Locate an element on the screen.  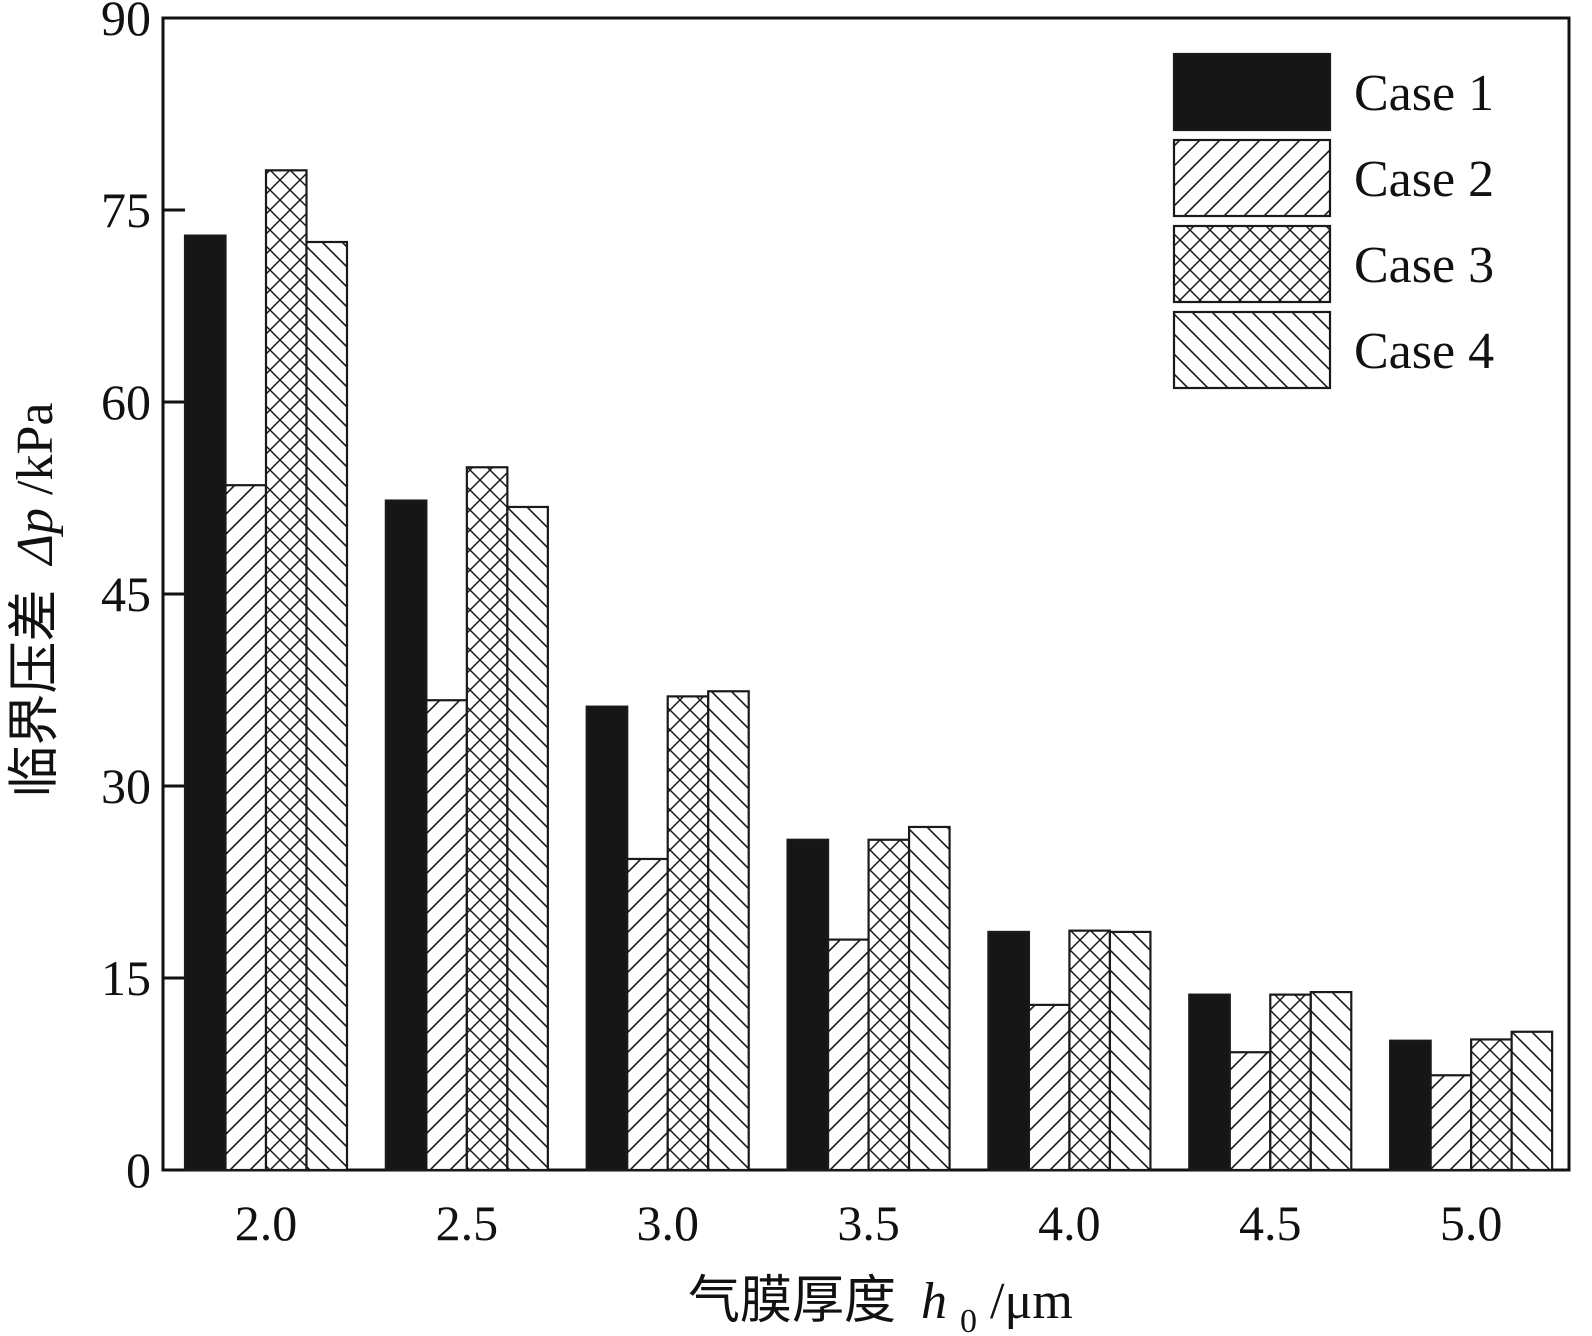
x-axis-title: 气膜厚度 h 0 /μm is located at coordinates (880, 1304).